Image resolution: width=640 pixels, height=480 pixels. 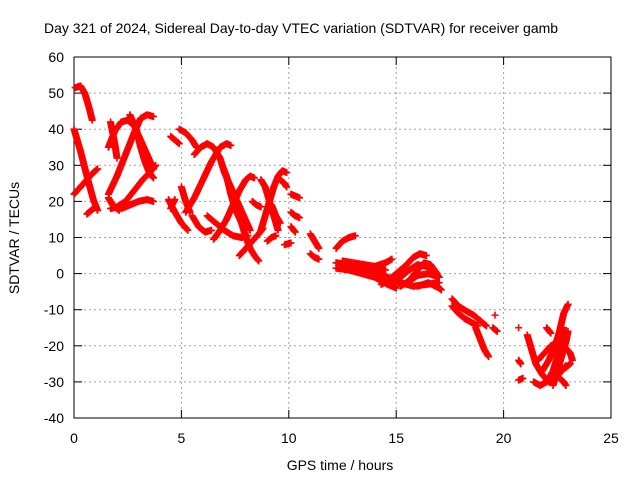 I want to click on series-arc-as, so click(x=429, y=286).